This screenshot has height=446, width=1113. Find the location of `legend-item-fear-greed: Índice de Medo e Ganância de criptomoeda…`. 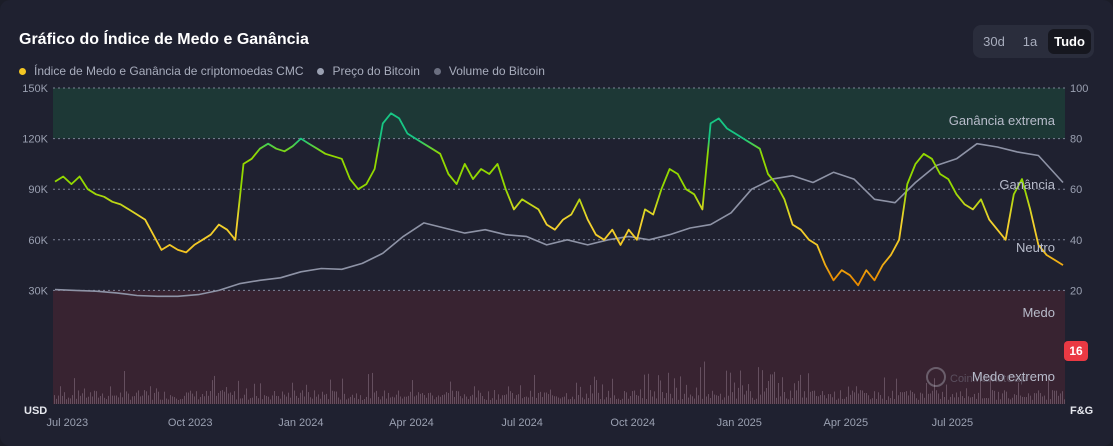

legend-item-fear-greed: Índice de Medo e Ganância de criptomoeda… is located at coordinates (161, 71).